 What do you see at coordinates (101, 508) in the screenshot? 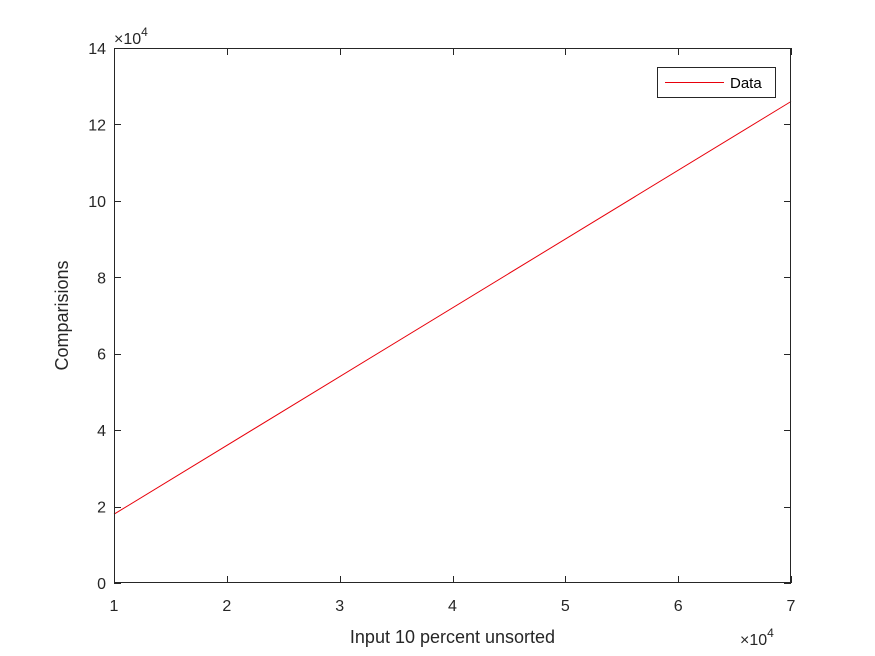
I see `y-tick-label: 2` at bounding box center [101, 508].